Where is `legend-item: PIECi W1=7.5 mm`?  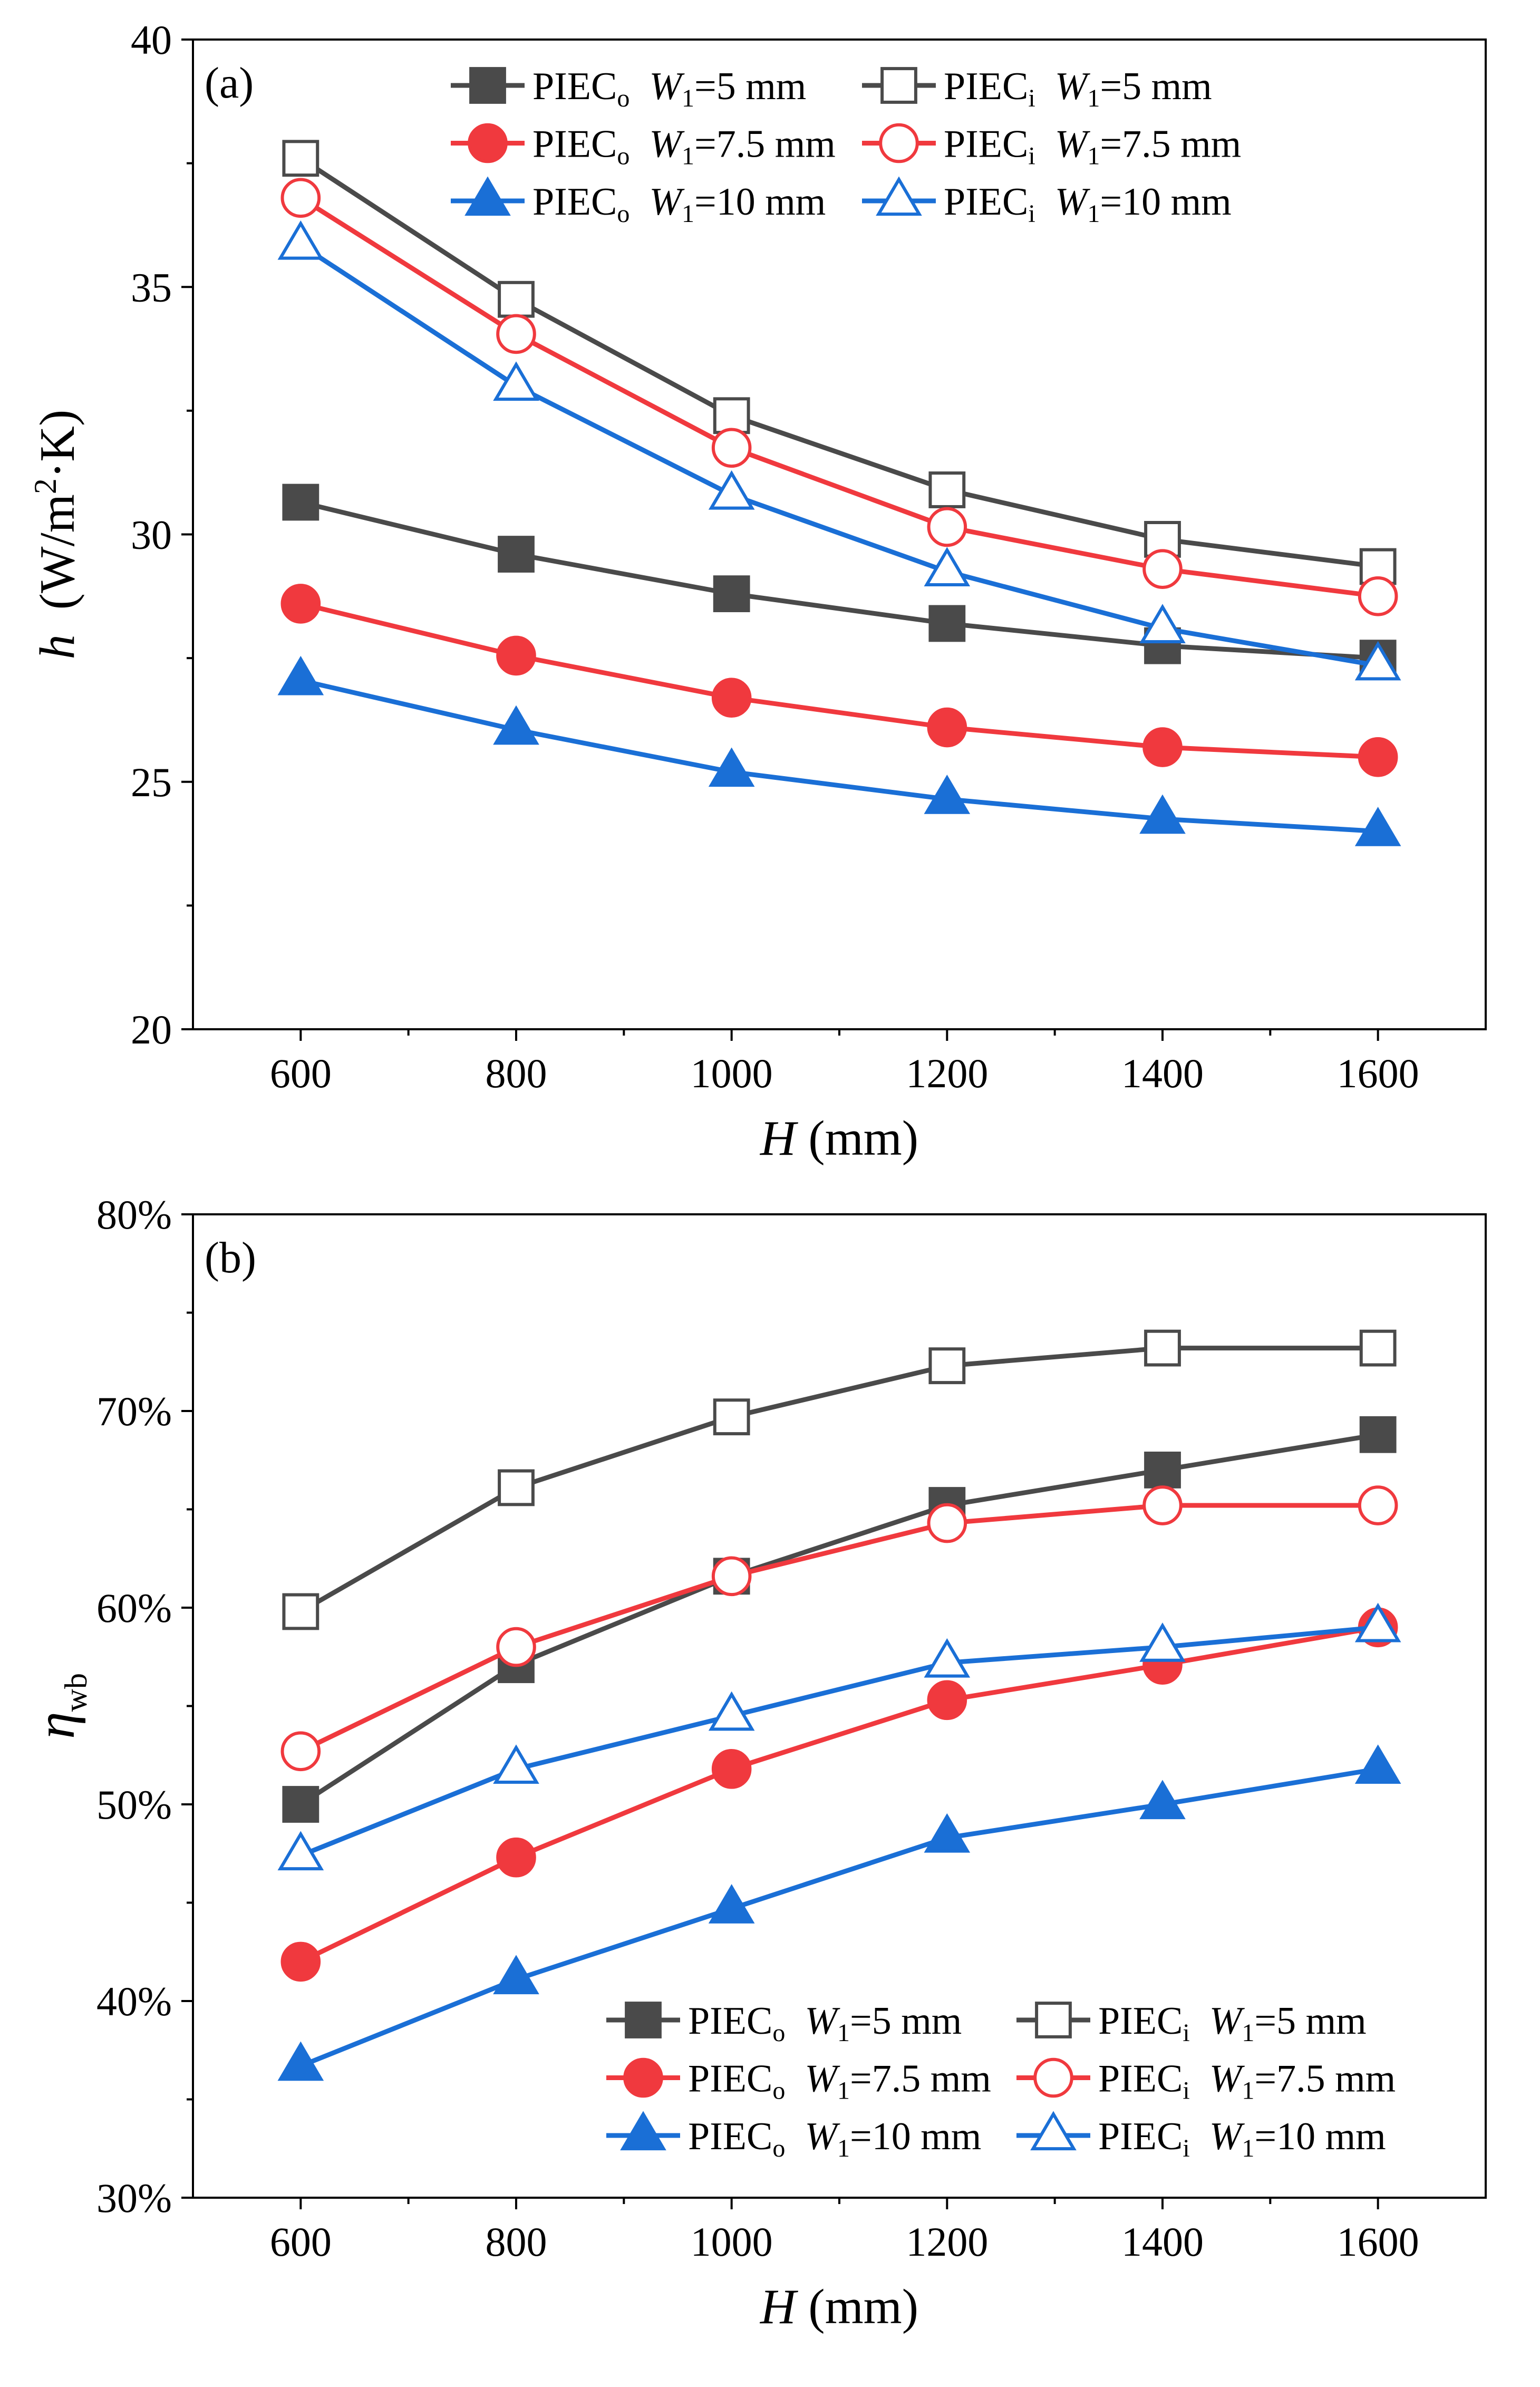
legend-item: PIECi W1=7.5 mm is located at coordinates (1051, 146).